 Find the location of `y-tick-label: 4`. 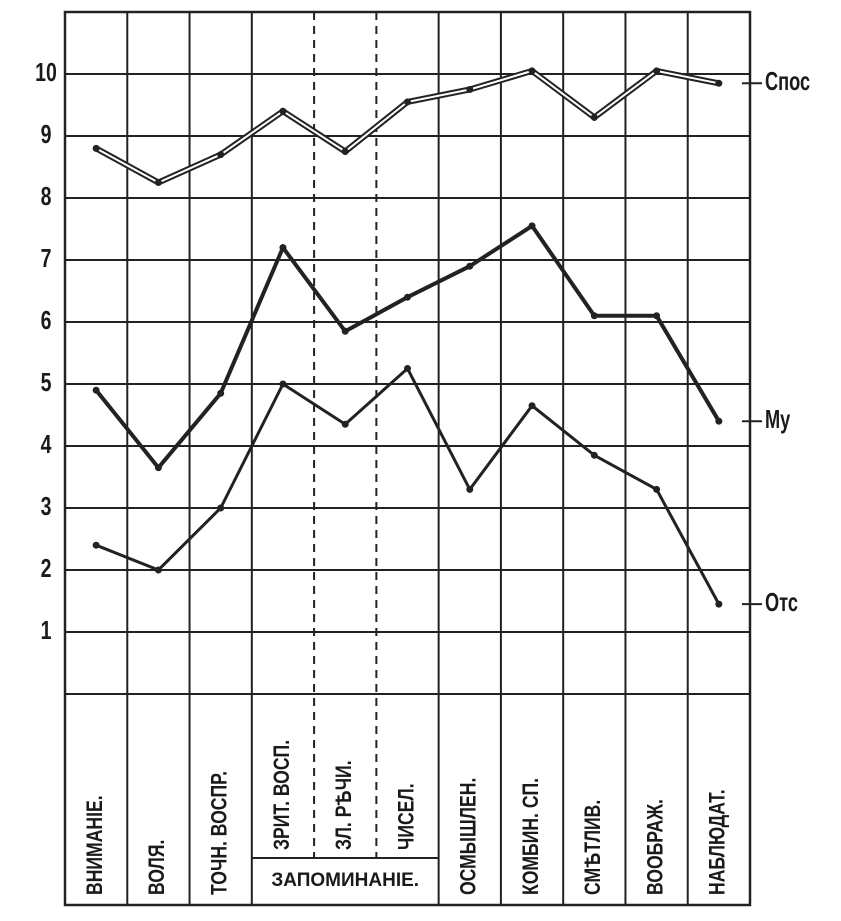

y-tick-label: 4 is located at coordinates (46, 443).